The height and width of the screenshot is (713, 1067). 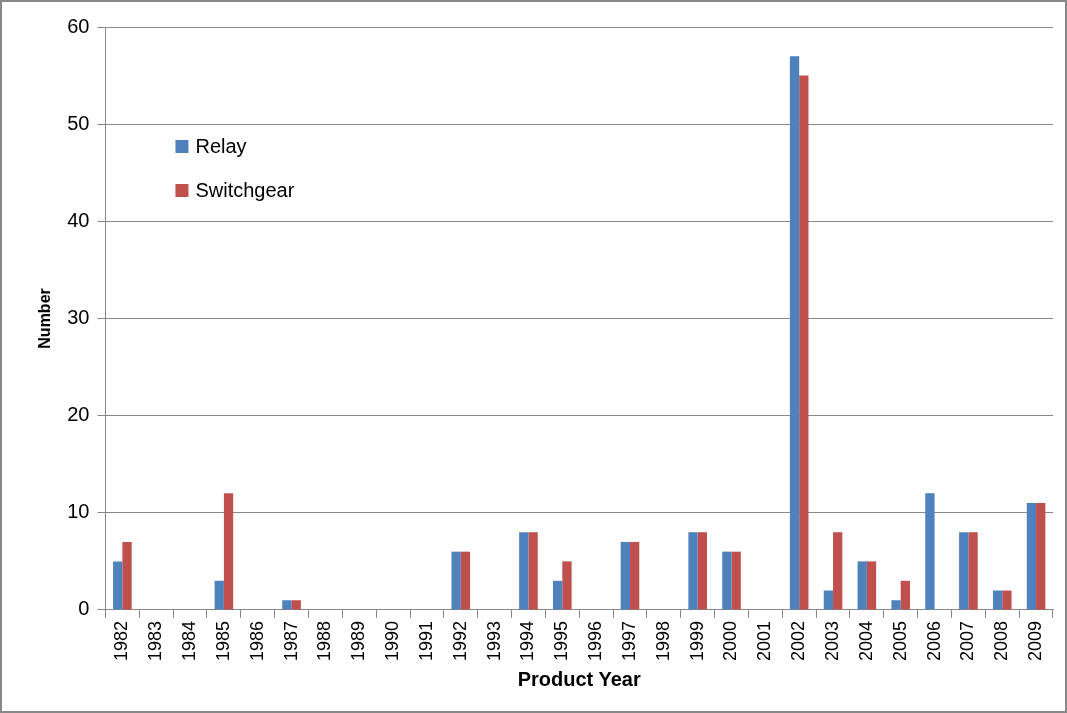 What do you see at coordinates (221, 145) in the screenshot?
I see `legend-label: Relay` at bounding box center [221, 145].